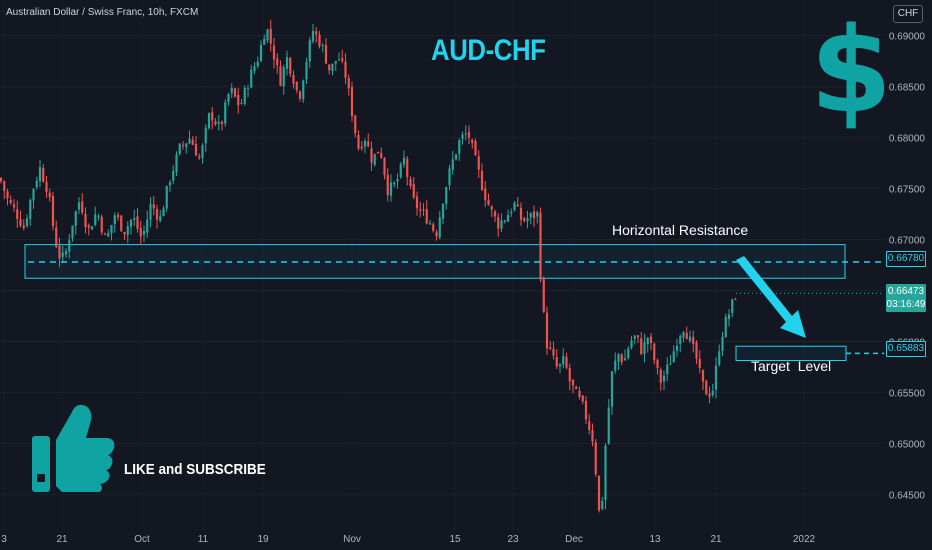 The height and width of the screenshot is (550, 932). What do you see at coordinates (851, 70) in the screenshot?
I see `dollar-icon: $` at bounding box center [851, 70].